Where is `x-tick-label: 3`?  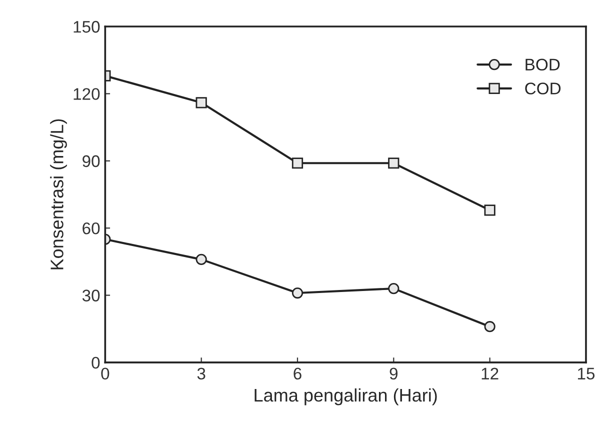 x-tick-label: 3 is located at coordinates (201, 374).